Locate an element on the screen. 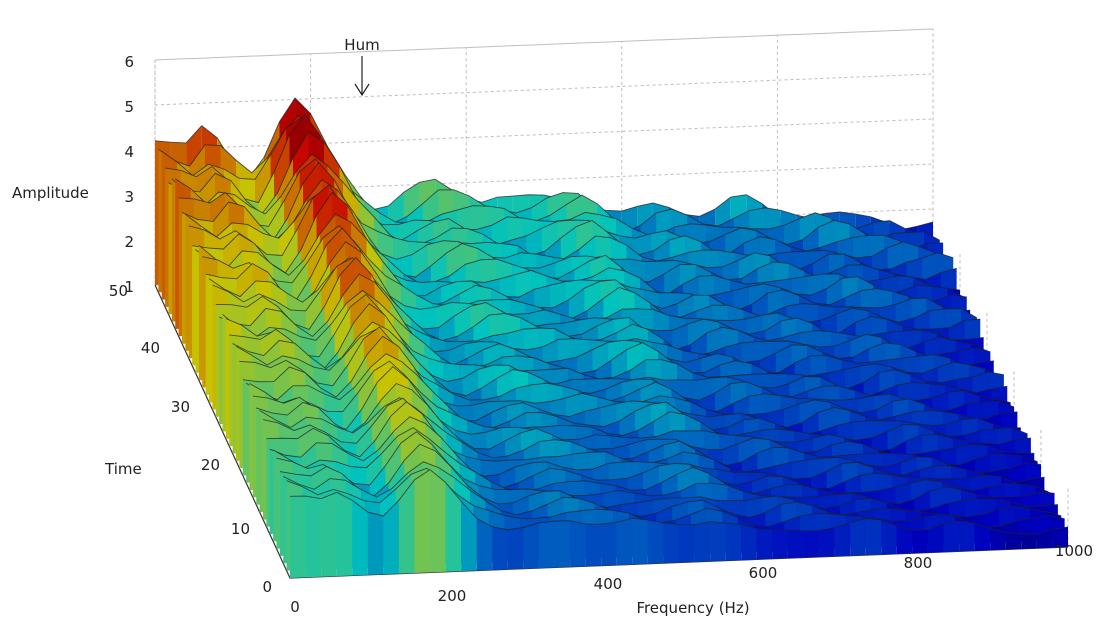 The height and width of the screenshot is (625, 1101). hum-arrow-icon is located at coordinates (362, 76).